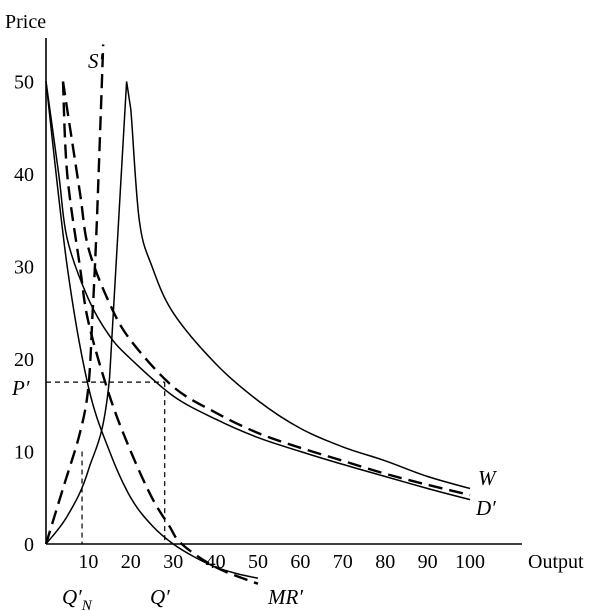 This screenshot has height=611, width=604. What do you see at coordinates (24, 268) in the screenshot?
I see `y-tick-label-30: 30` at bounding box center [24, 268].